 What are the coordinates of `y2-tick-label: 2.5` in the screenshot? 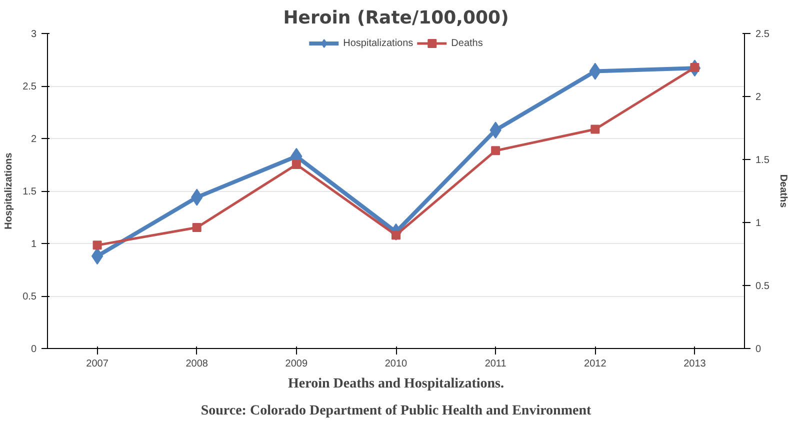 It's located at (763, 34).